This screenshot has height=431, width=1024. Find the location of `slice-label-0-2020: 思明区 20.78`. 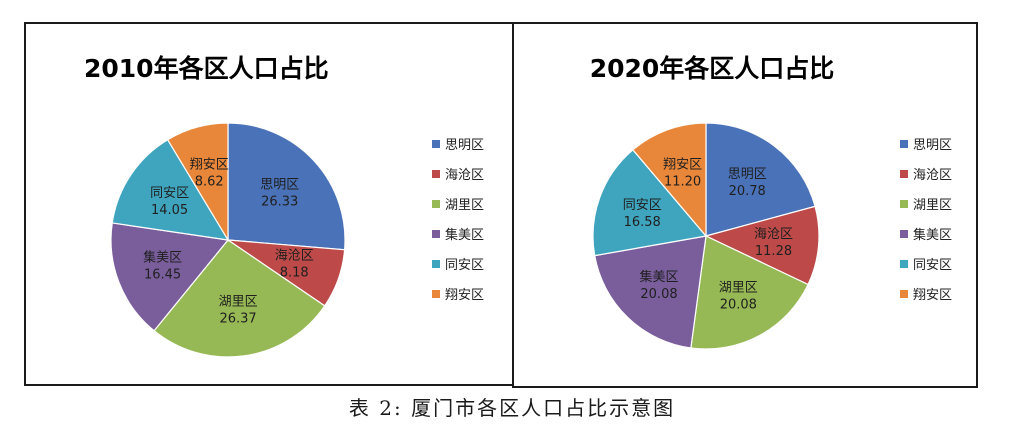

slice-label-0-2020: 思明区 20.78 is located at coordinates (747, 183).